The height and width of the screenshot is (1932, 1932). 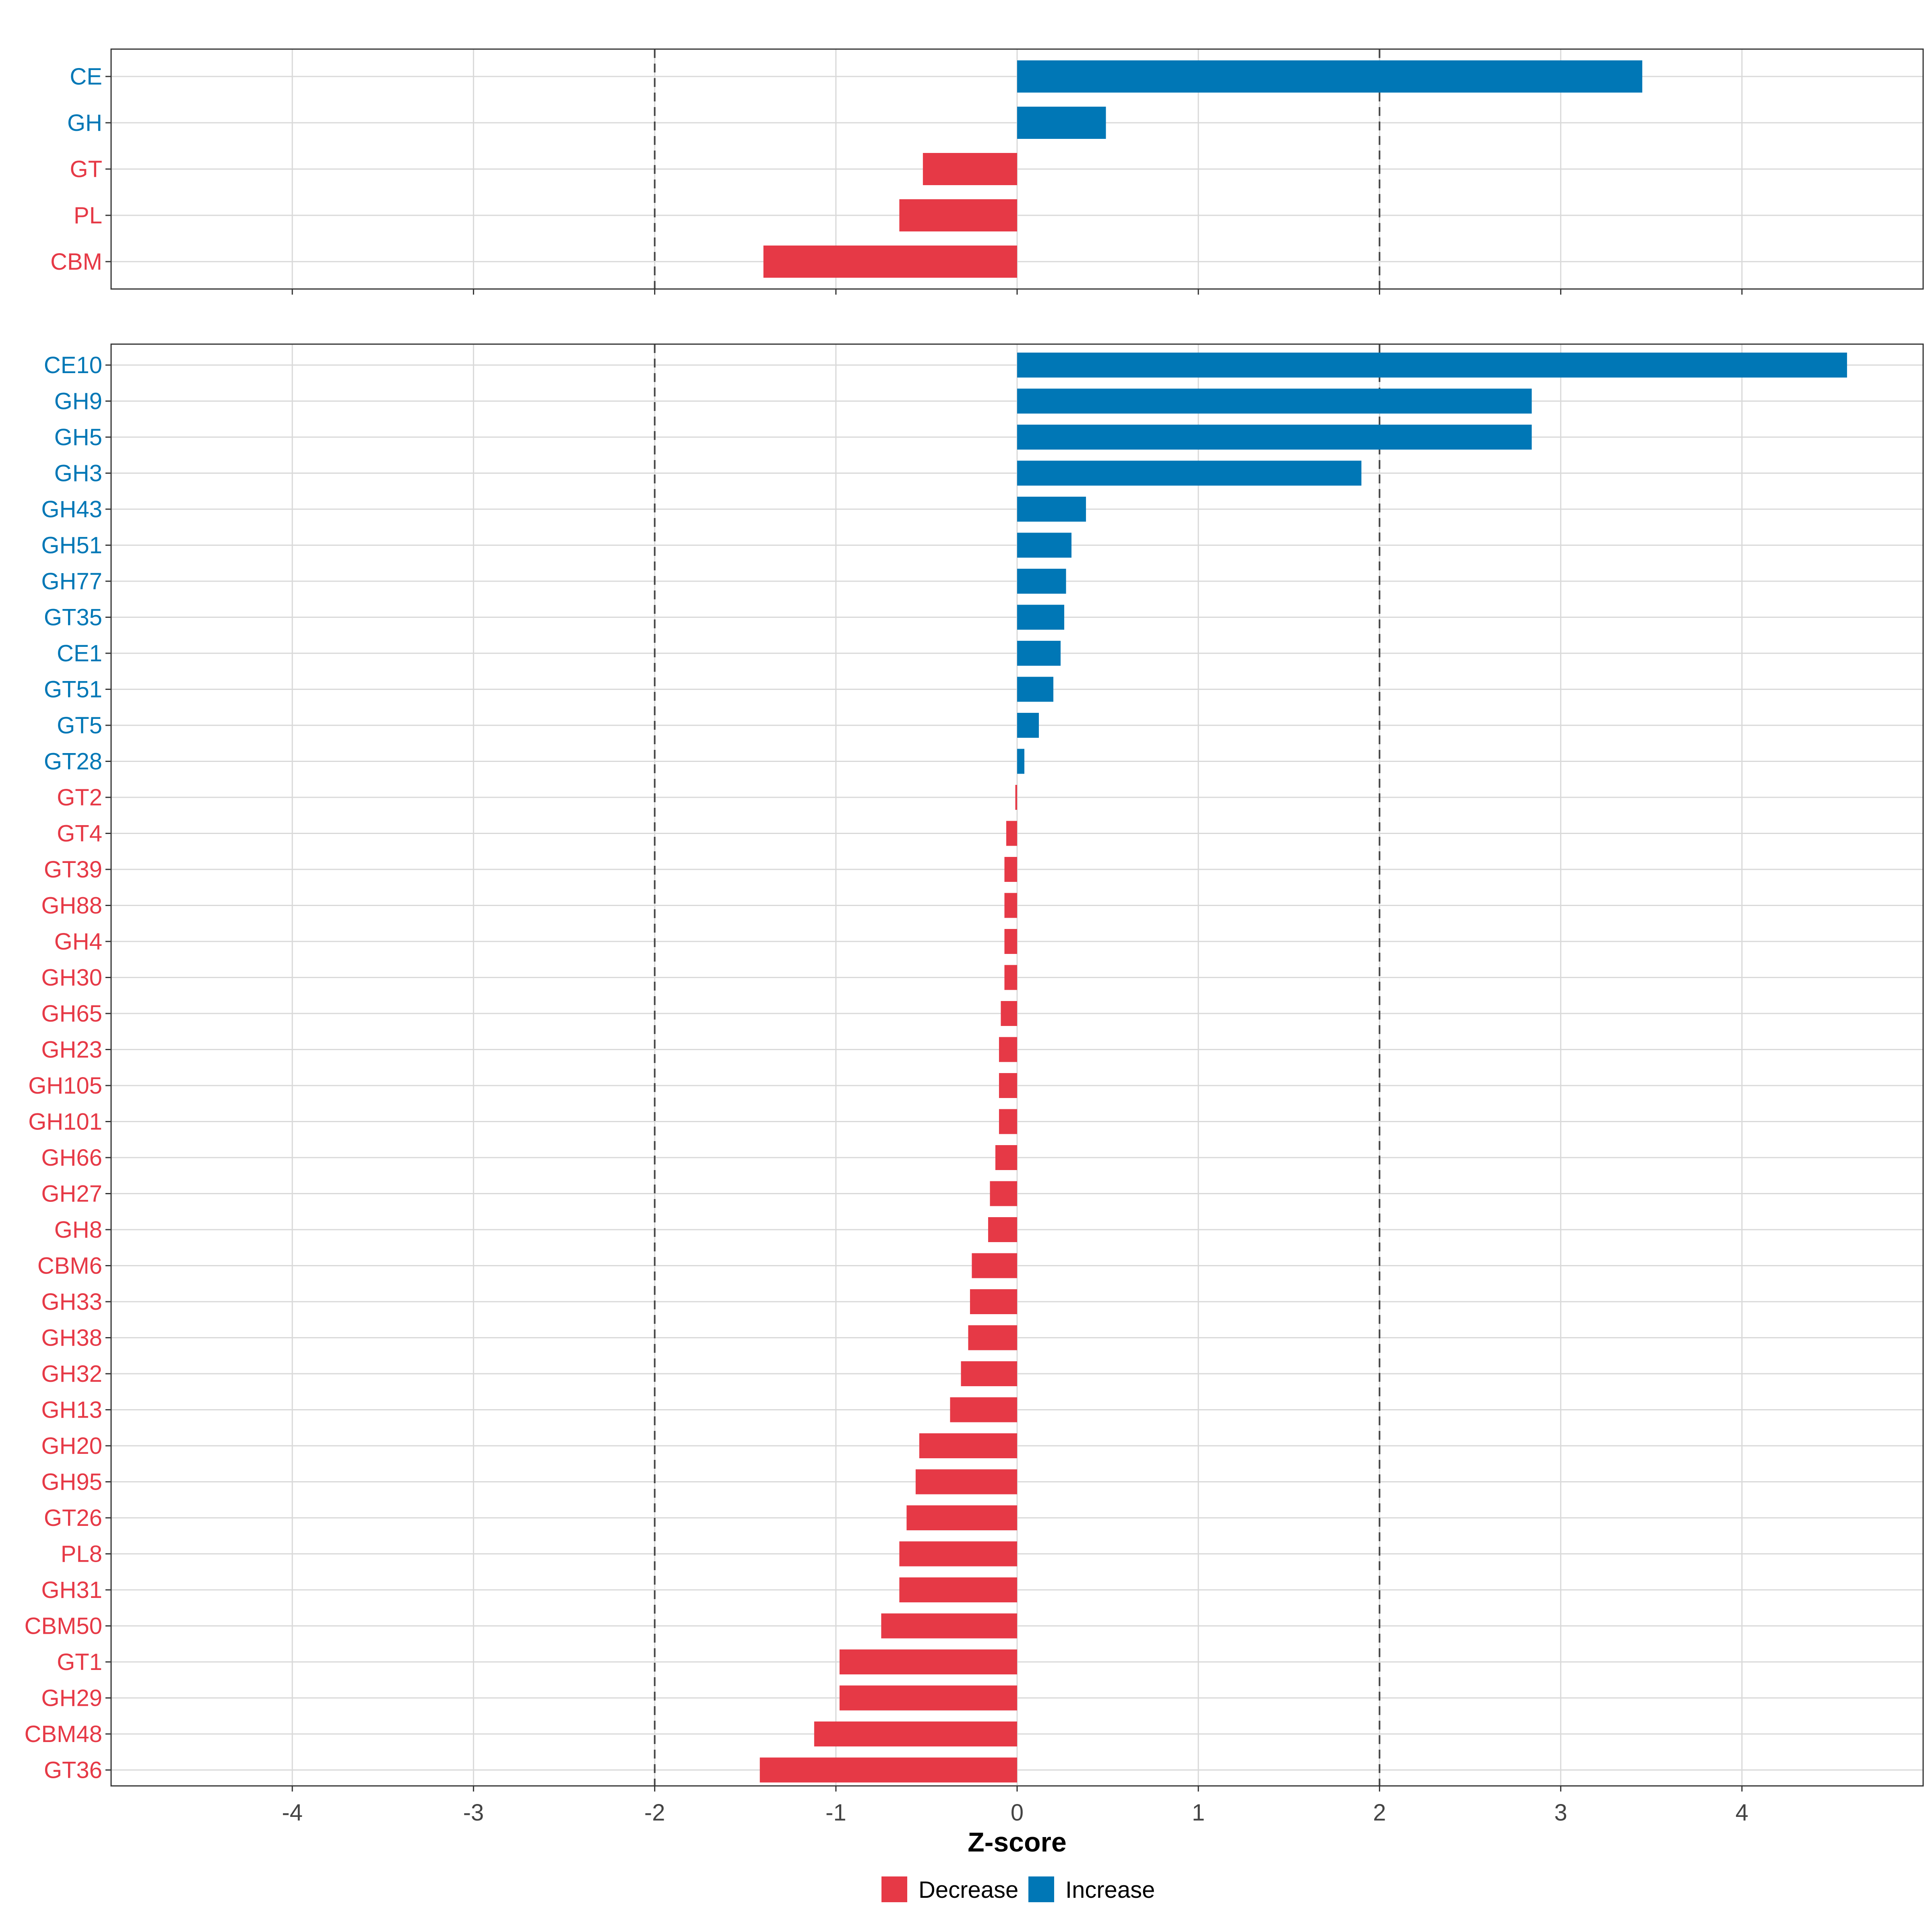 I want to click on category-label-GT1: GT1, so click(x=79, y=1662).